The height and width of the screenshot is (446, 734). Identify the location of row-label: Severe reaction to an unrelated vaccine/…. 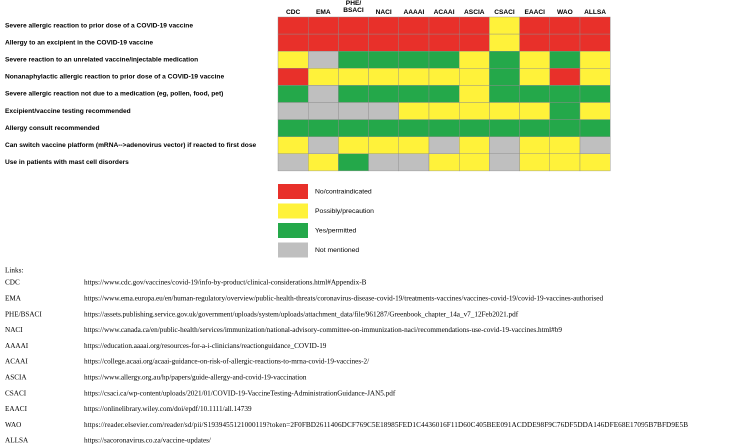
(101, 60).